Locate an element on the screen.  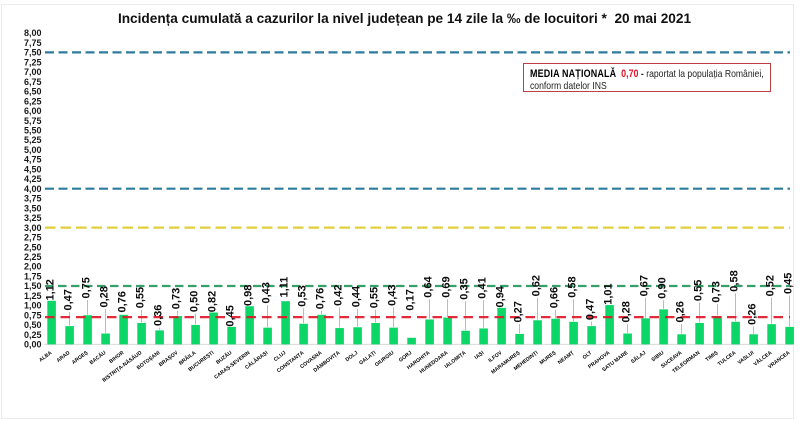
svg-text: 0,36 is located at coordinates (158, 315).